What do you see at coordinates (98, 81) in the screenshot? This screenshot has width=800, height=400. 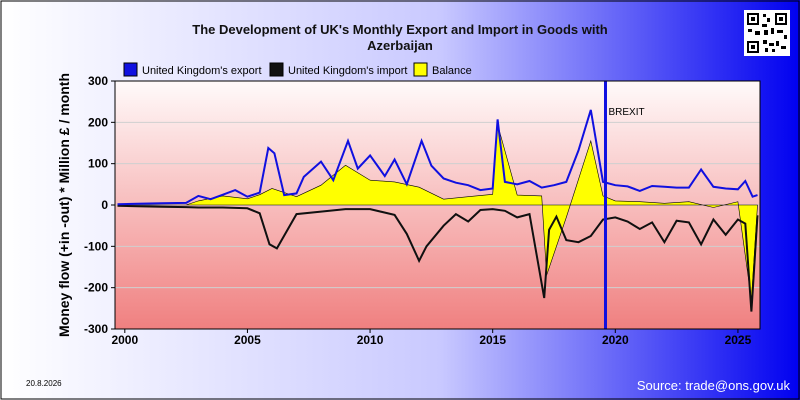 I see `y-tick-label-0: 300` at bounding box center [98, 81].